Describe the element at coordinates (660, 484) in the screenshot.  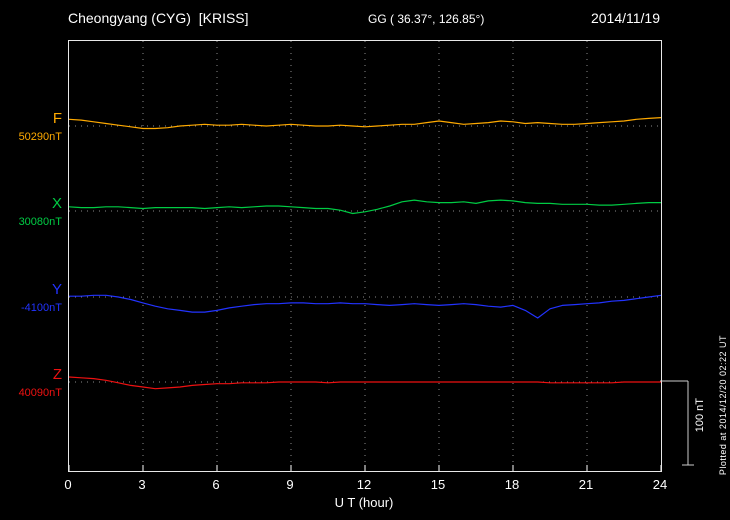
I see `x-tick-label-24: 24` at that location.